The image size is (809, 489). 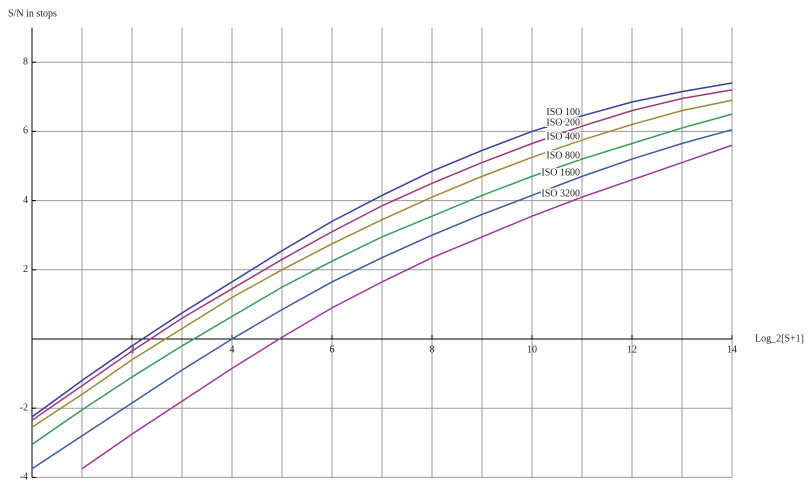 What do you see at coordinates (25, 269) in the screenshot?
I see `y-tick-label: 2` at bounding box center [25, 269].